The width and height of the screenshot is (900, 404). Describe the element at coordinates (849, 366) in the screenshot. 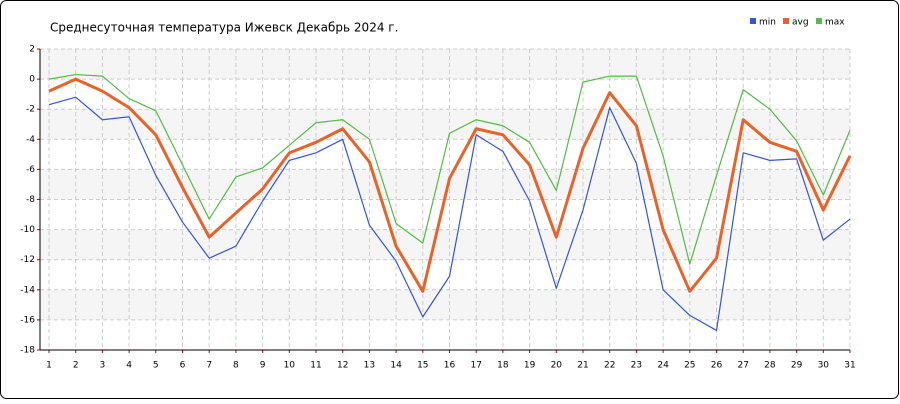

I see `x-tick-label: 31` at that location.